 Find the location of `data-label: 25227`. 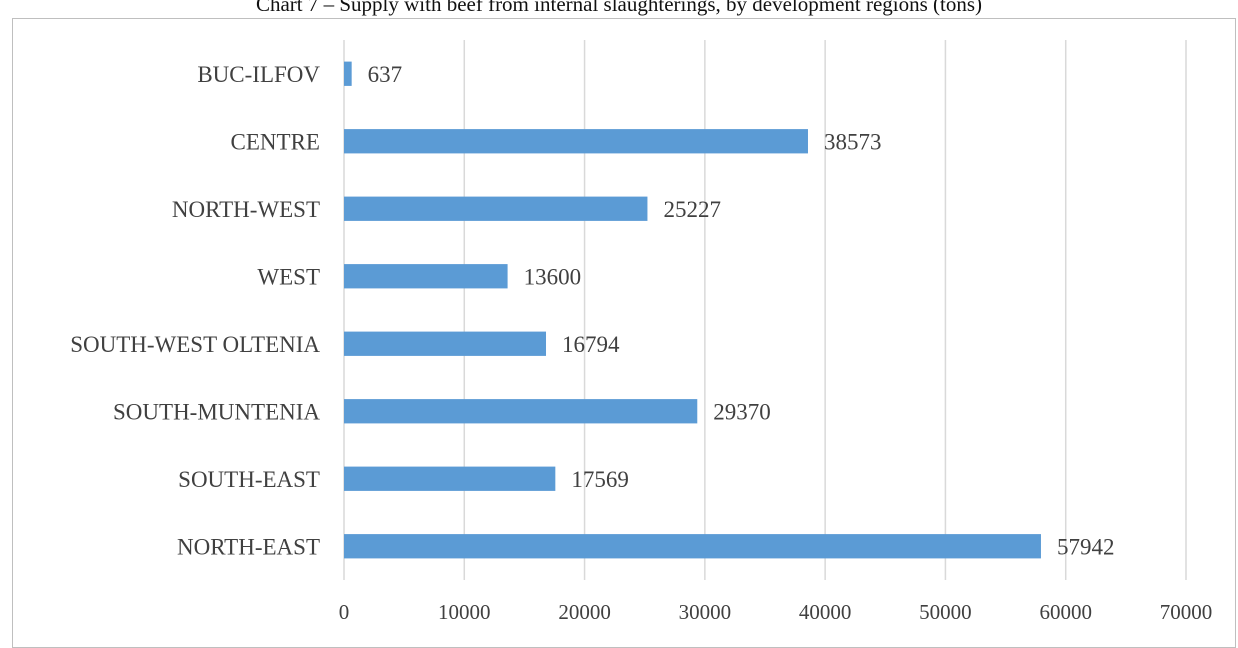

data-label: 25227 is located at coordinates (692, 209).